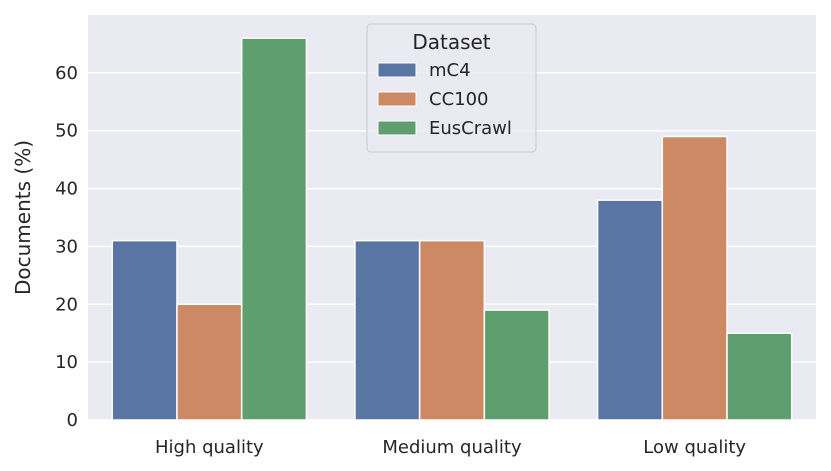  I want to click on x-tick-label: High quality, so click(209, 447).